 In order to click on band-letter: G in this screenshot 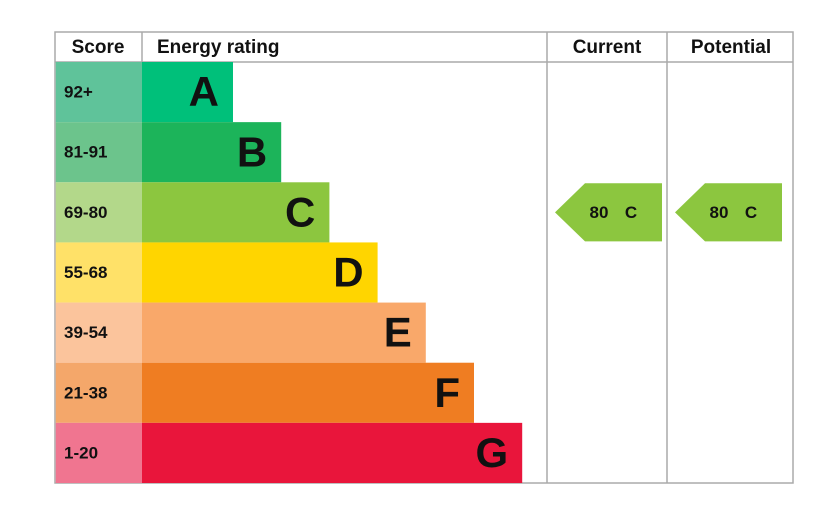, I will do `click(492, 452)`.